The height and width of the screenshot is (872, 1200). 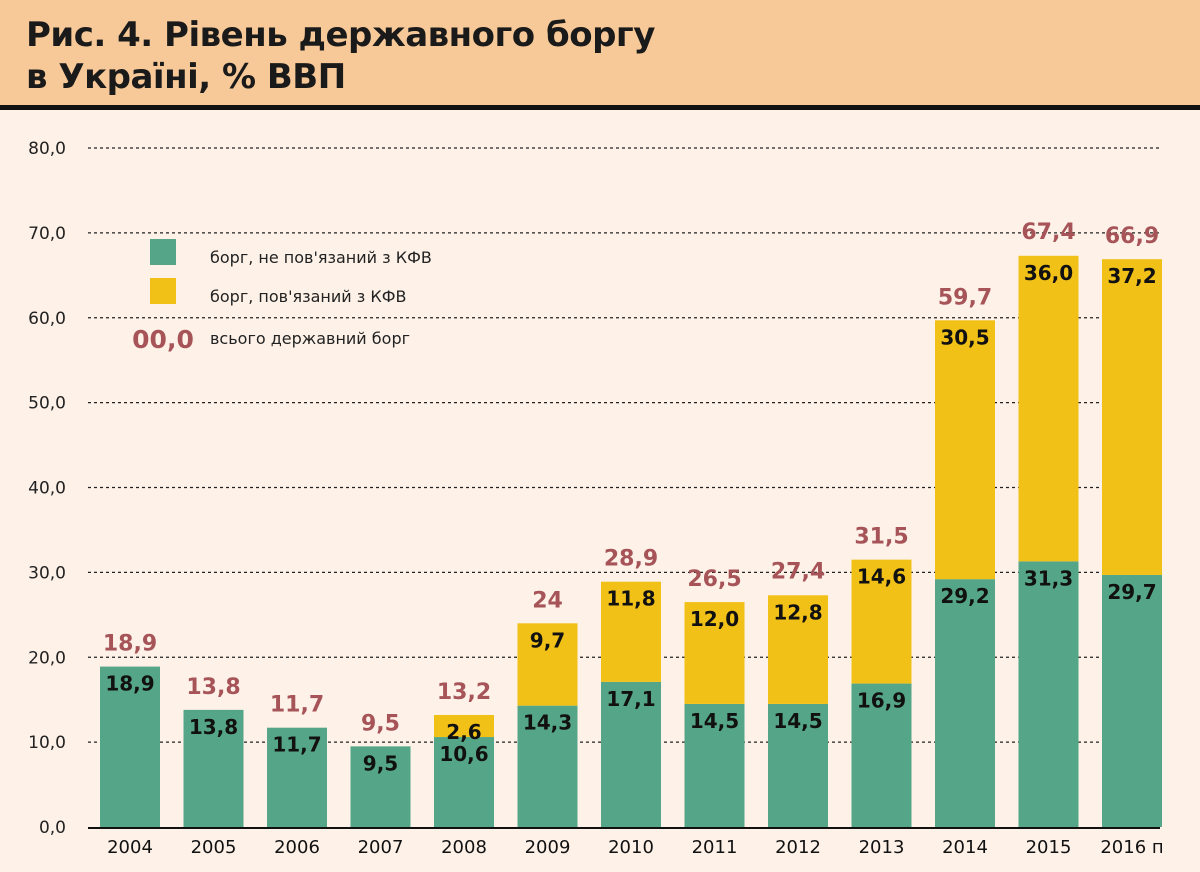 I want to click on data-label-non-kfv: 29,7, so click(x=1131, y=592).